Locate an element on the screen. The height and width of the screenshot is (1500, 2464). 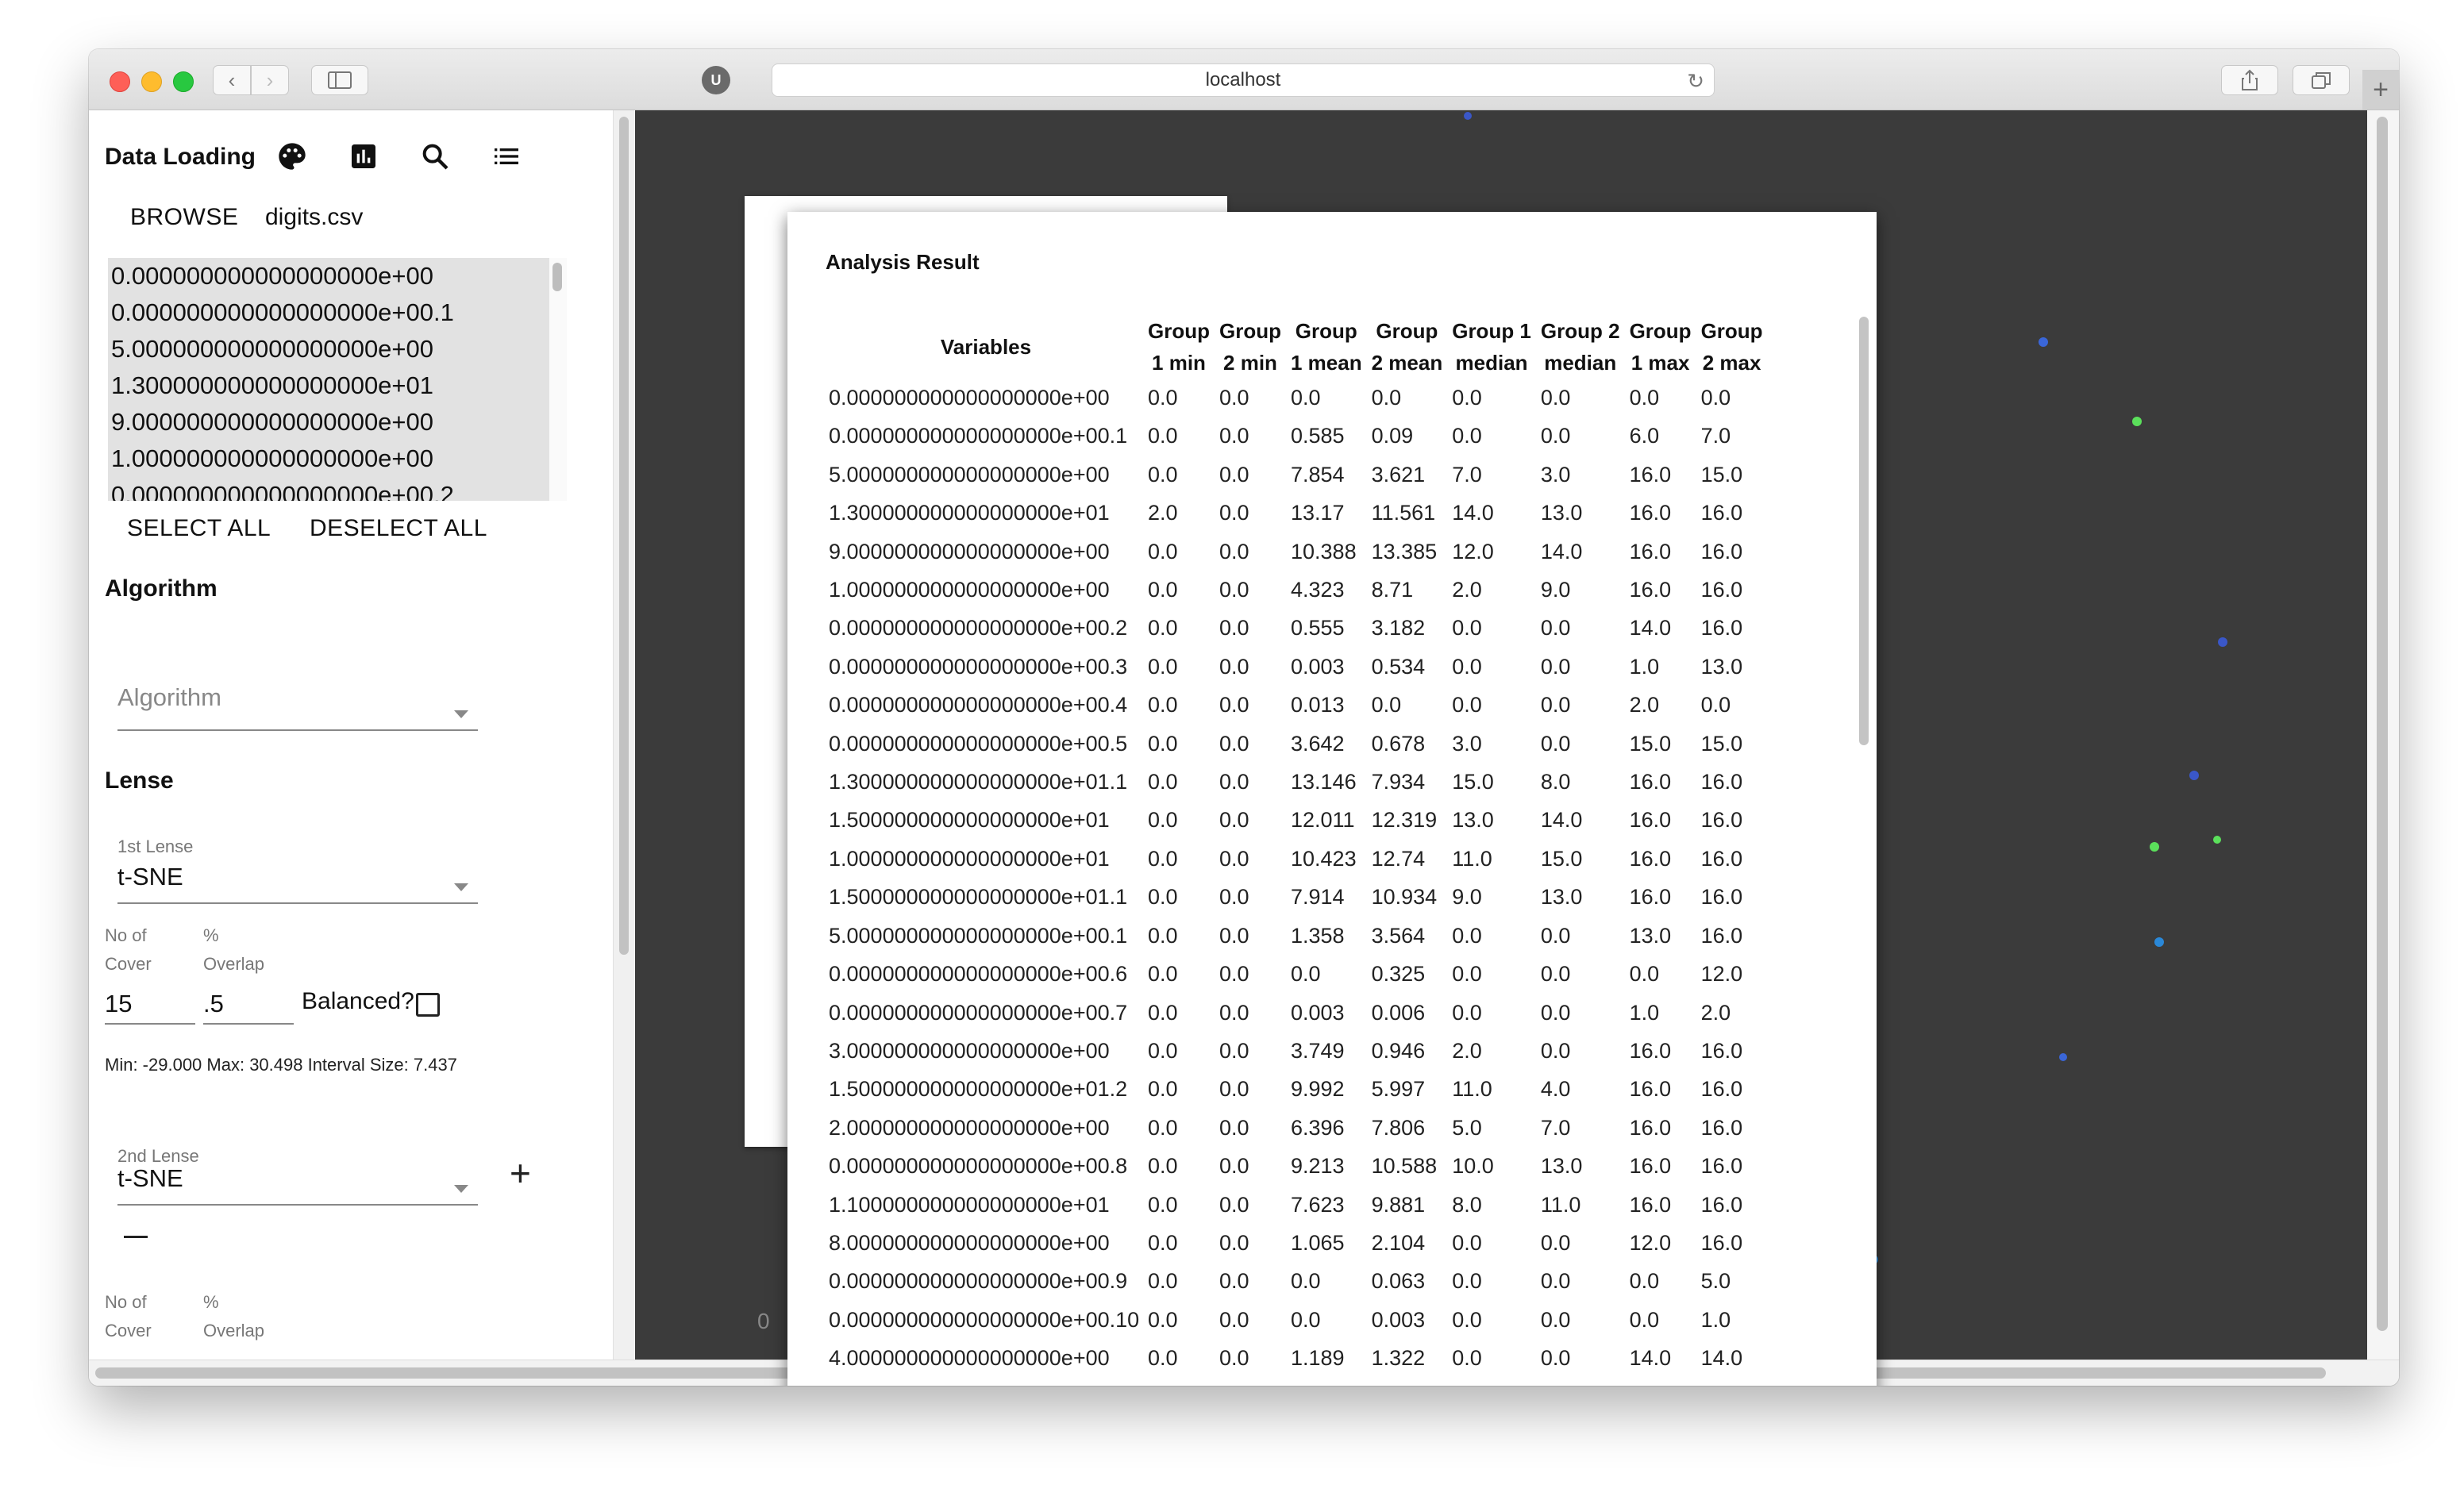
share-icon is located at coordinates (2250, 79).